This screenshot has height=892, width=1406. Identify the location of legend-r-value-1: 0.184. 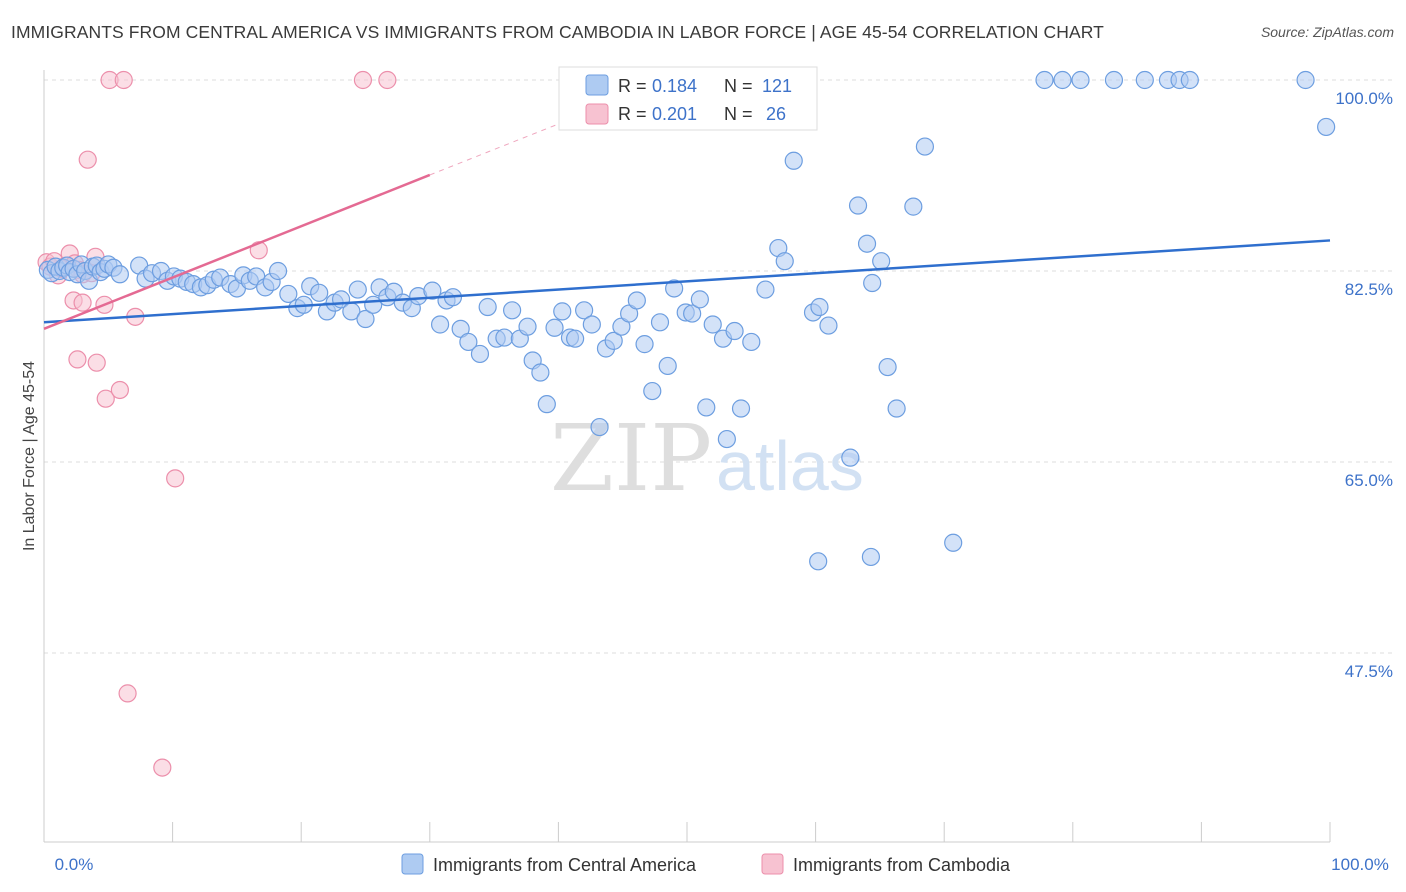
(674, 86).